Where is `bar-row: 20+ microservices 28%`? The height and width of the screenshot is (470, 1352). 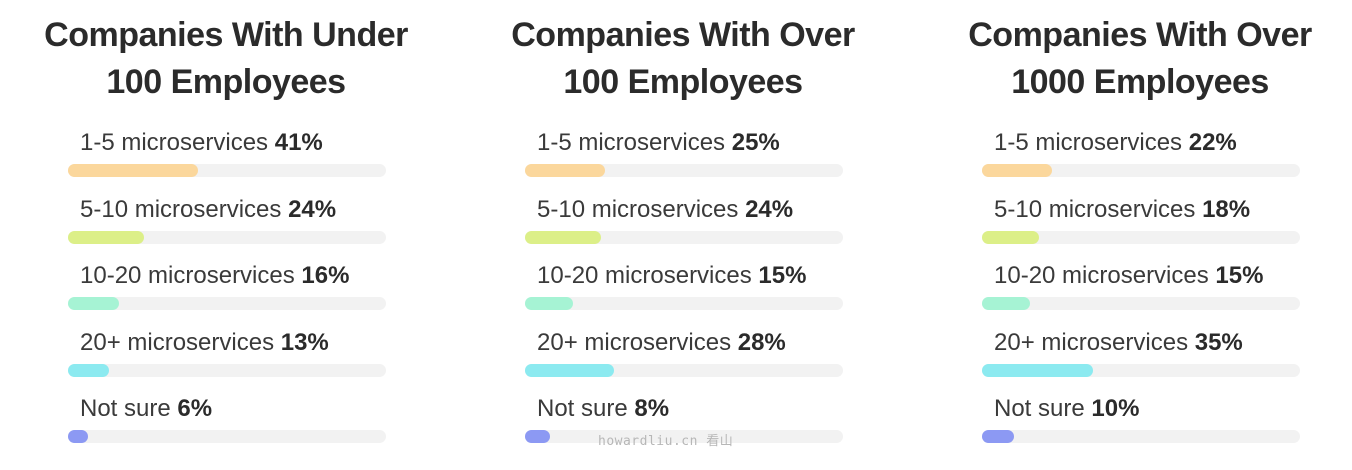
bar-row: 20+ microservices 28% is located at coordinates (690, 358).